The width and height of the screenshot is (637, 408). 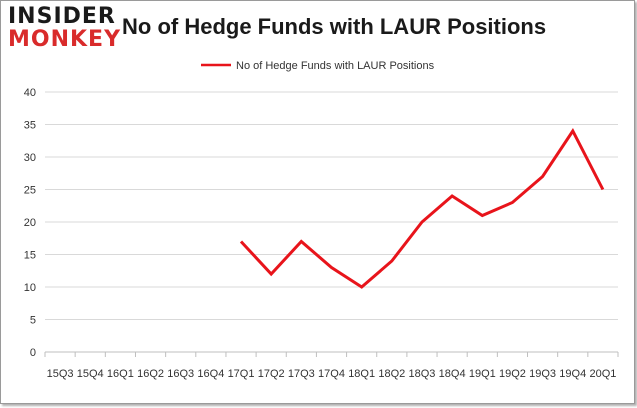 I want to click on x-tick-label: 16Q4, so click(x=210, y=374).